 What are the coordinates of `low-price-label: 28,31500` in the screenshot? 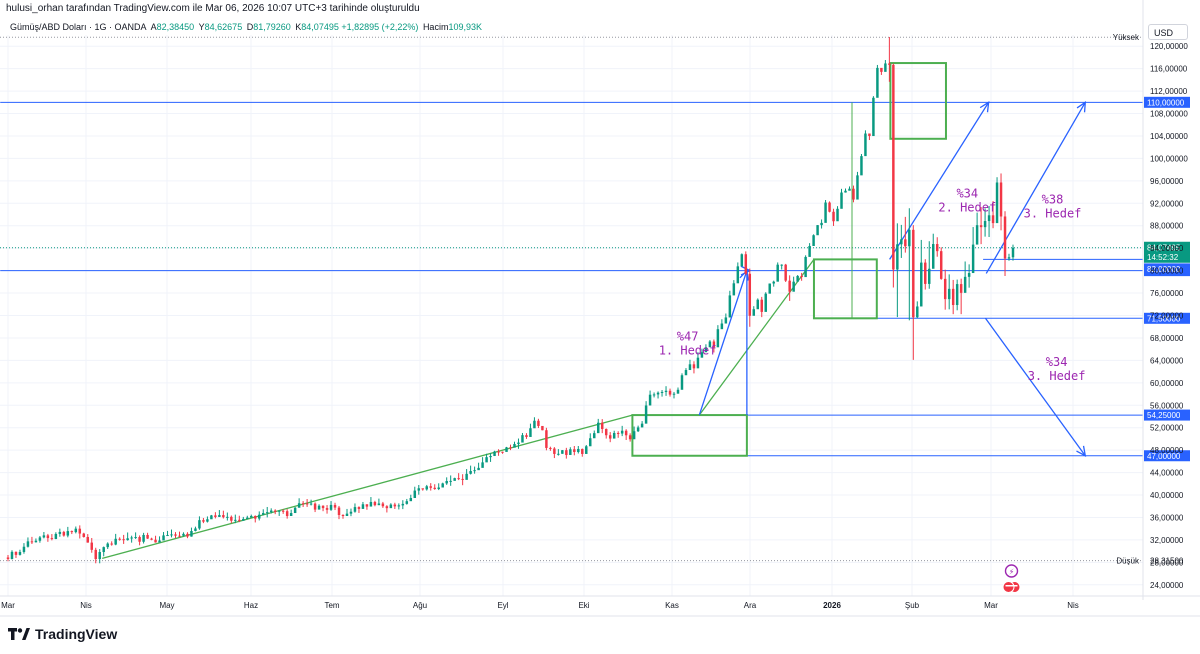 It's located at (1167, 561).